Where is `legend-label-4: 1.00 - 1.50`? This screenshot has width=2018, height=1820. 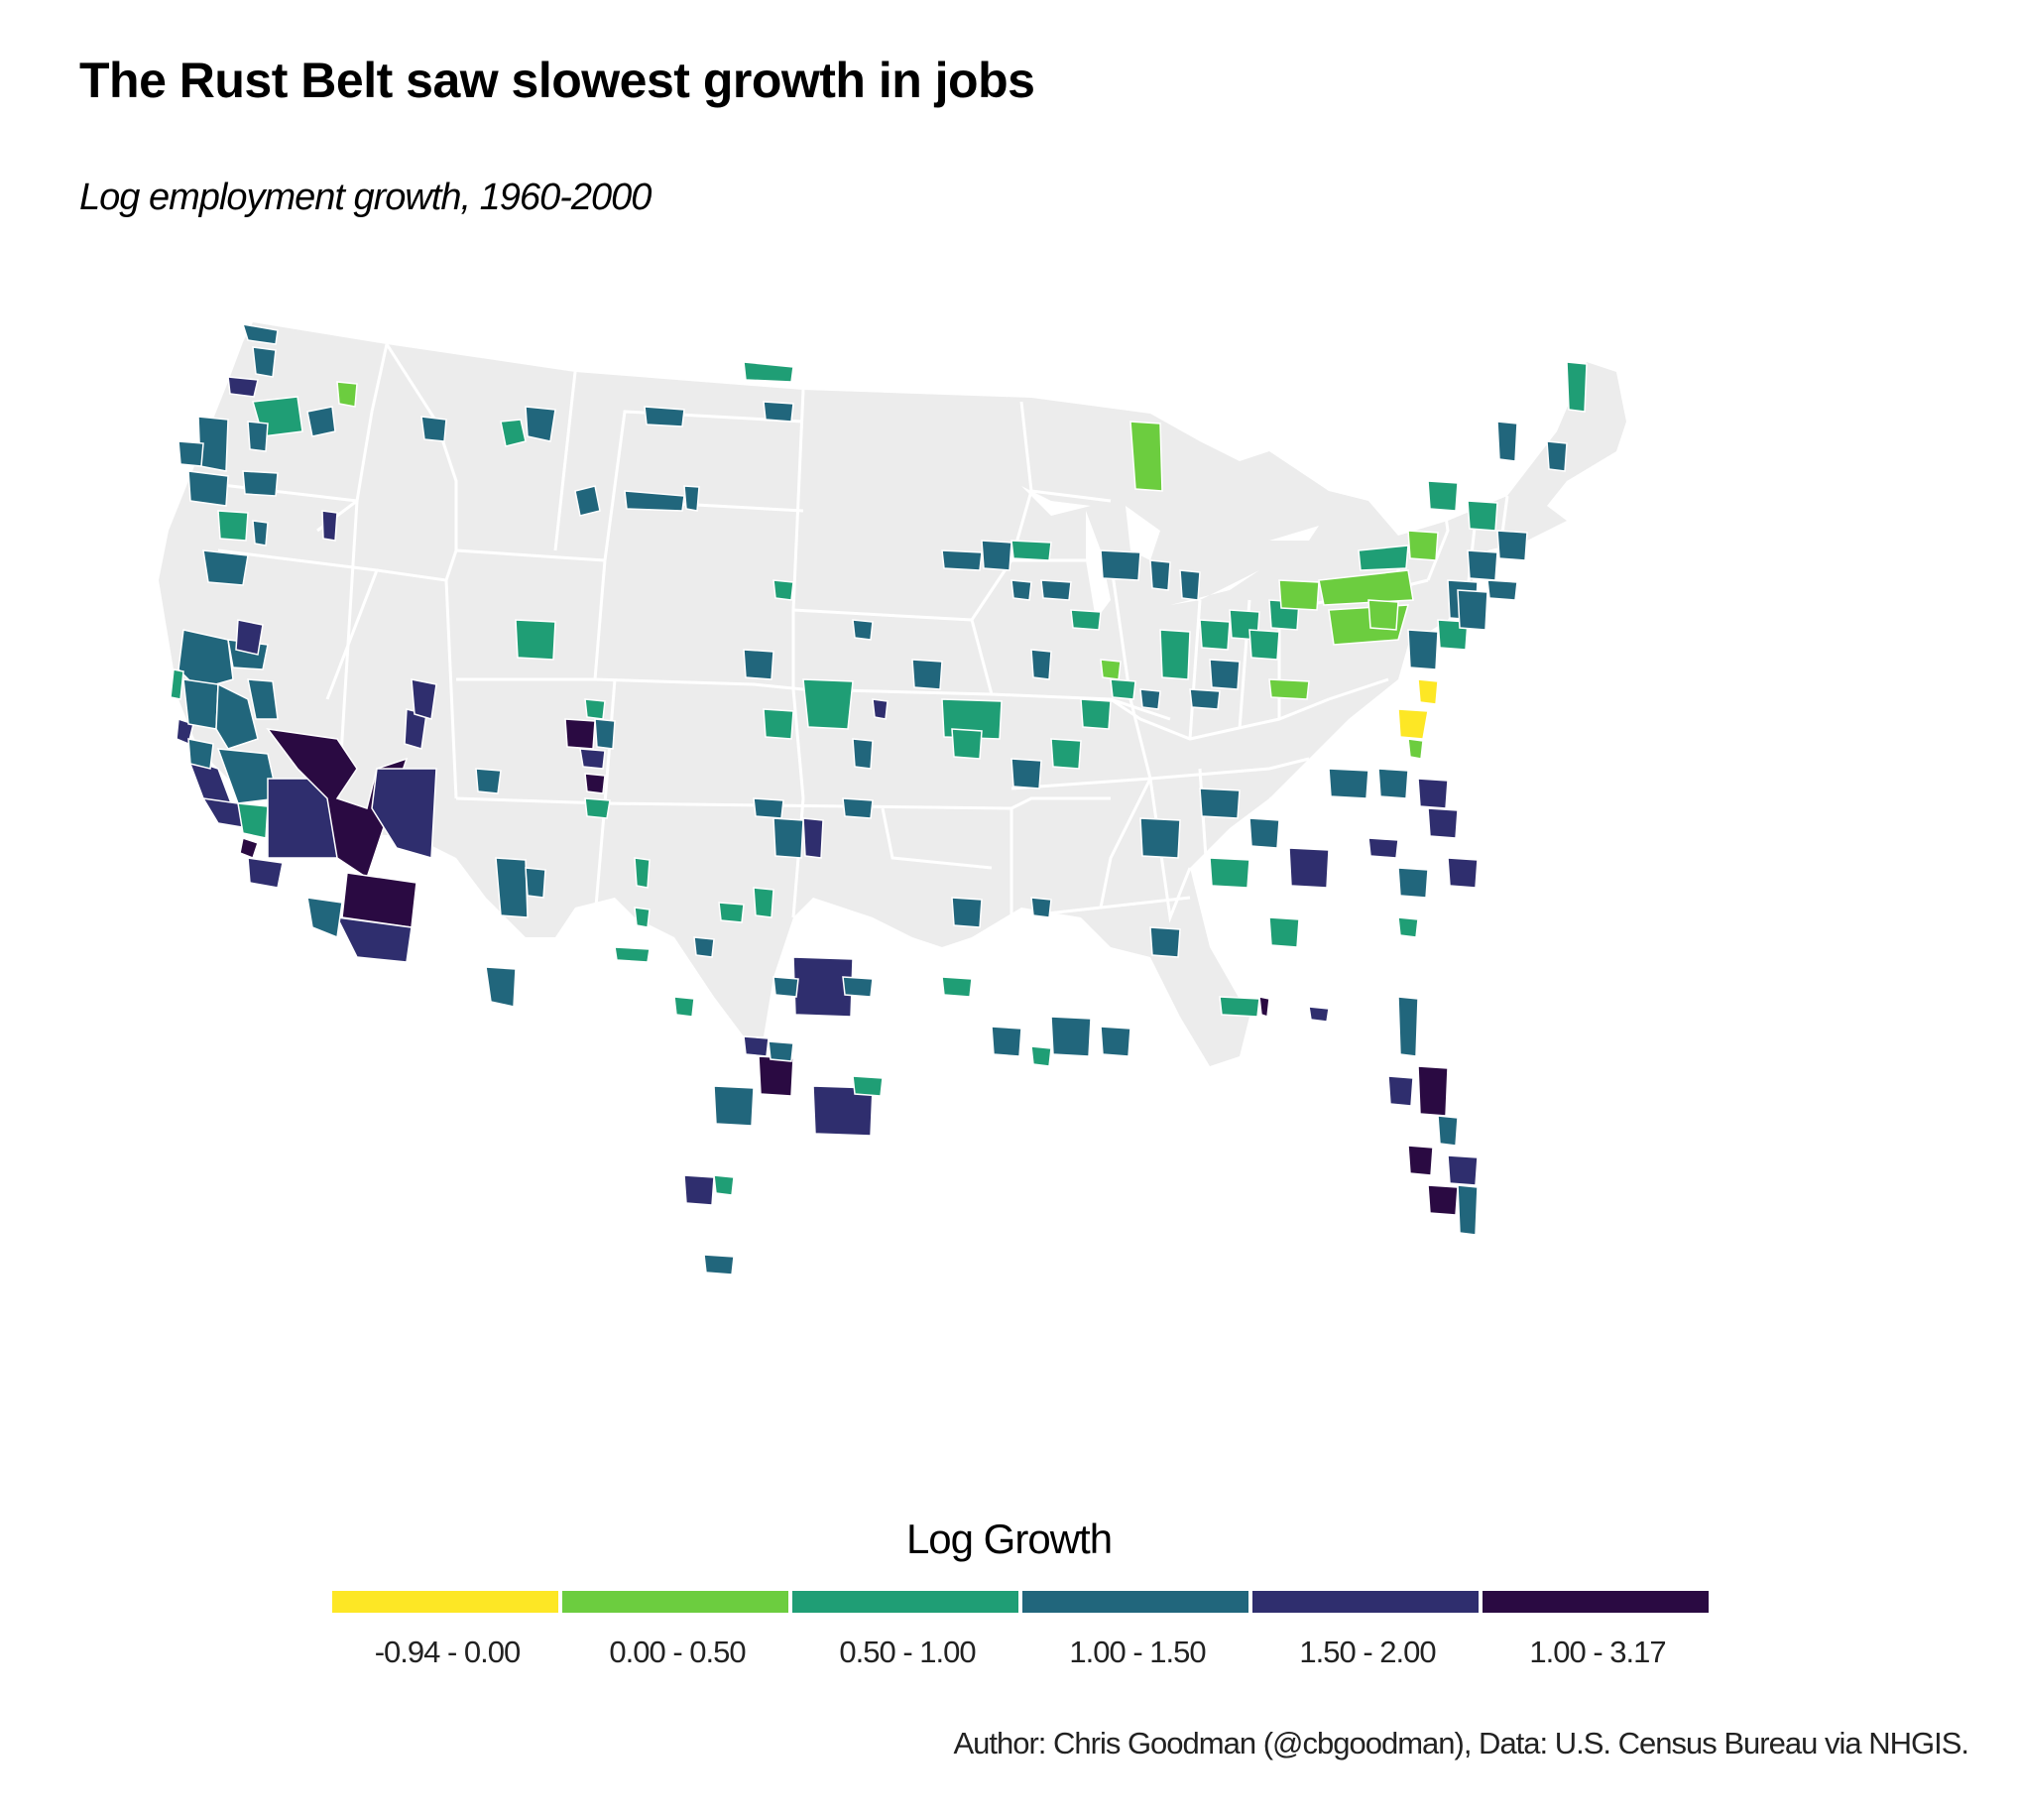 legend-label-4: 1.00 - 1.50 is located at coordinates (1137, 1652).